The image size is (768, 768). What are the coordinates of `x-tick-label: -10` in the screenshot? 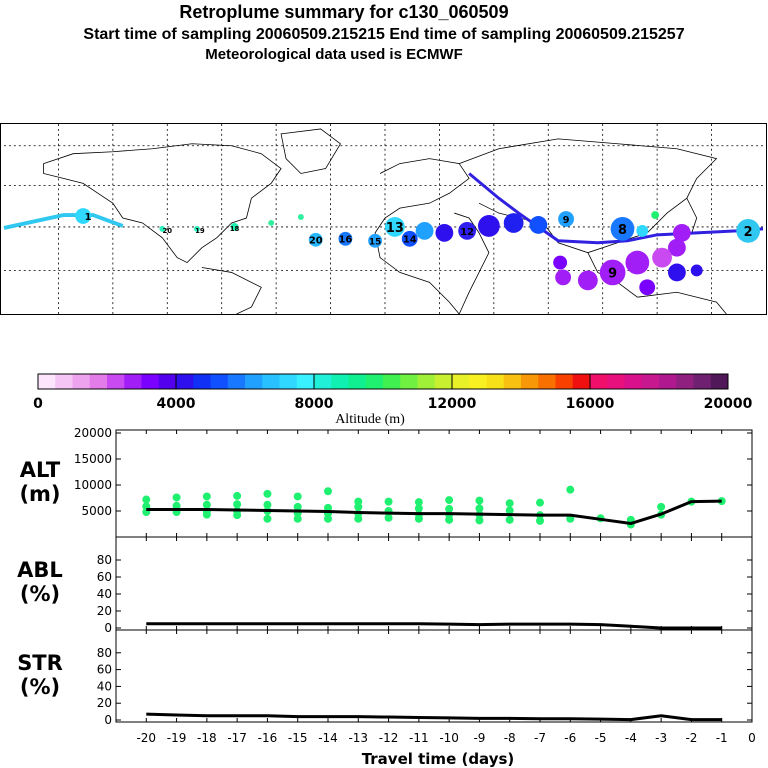 It's located at (449, 738).